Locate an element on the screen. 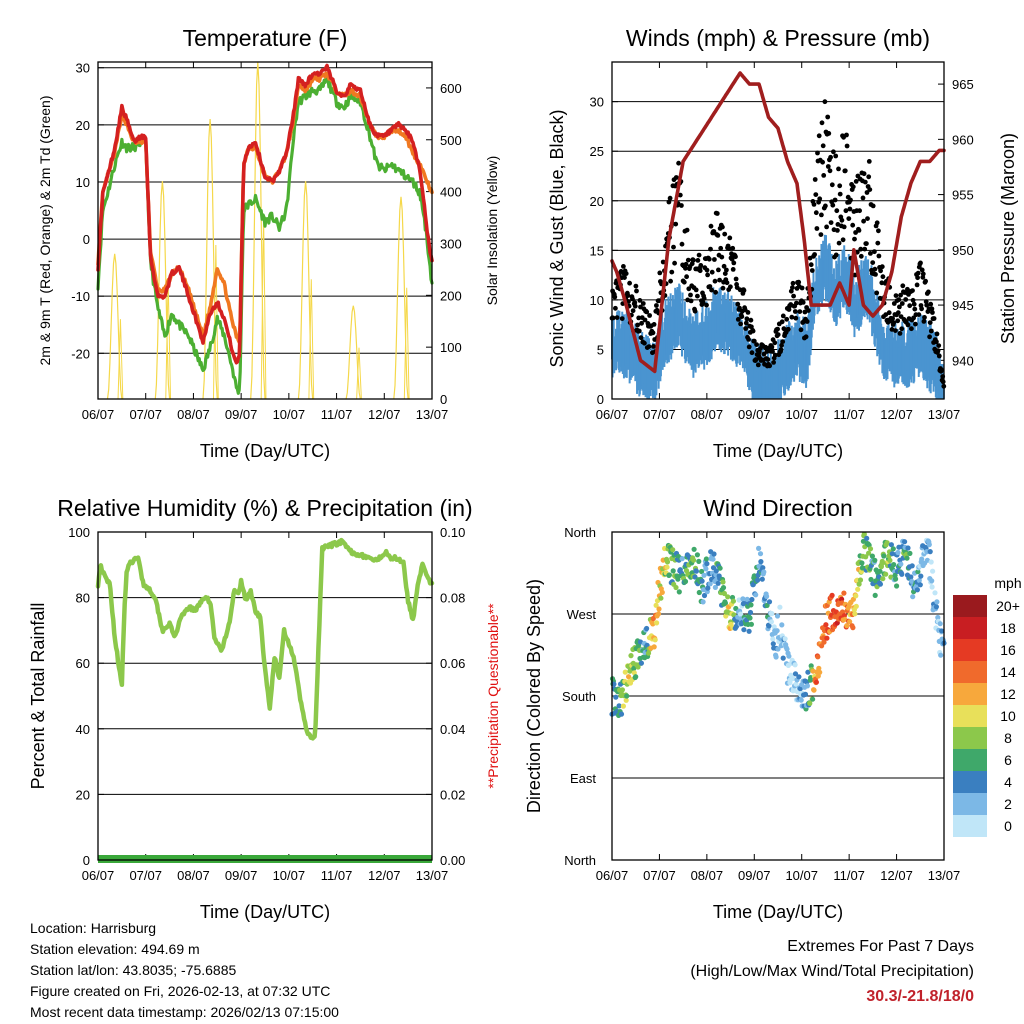 This screenshot has height=1024, width=1024. legend-label: 6 is located at coordinates (1008, 760).